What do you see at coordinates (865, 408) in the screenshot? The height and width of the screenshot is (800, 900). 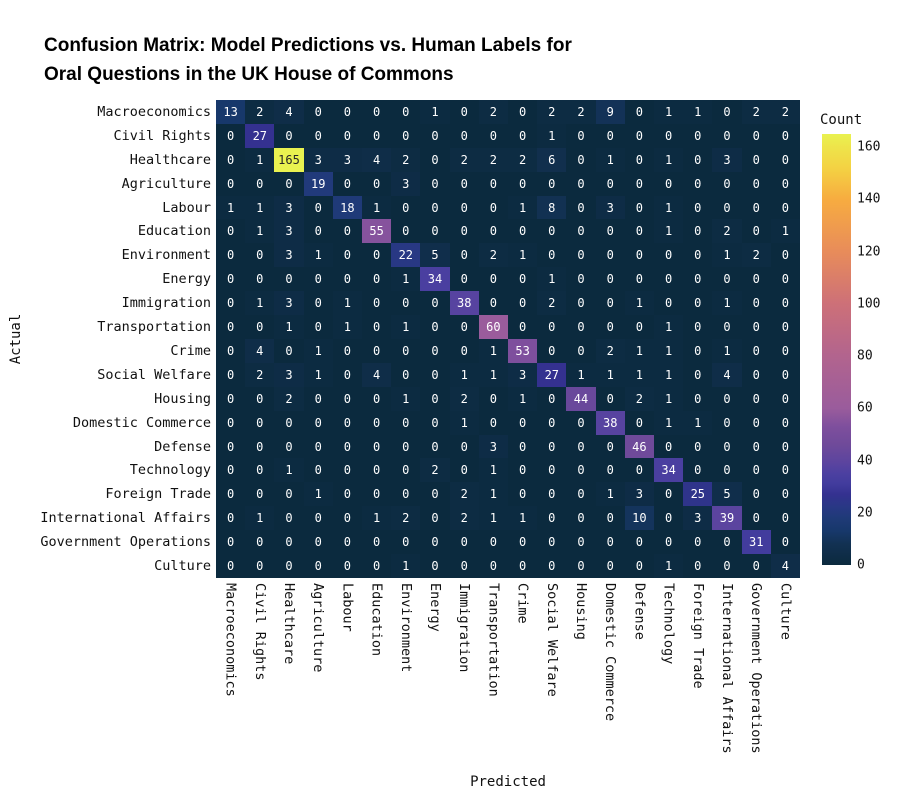 I see `colorbar-tick-label: 60` at bounding box center [865, 408].